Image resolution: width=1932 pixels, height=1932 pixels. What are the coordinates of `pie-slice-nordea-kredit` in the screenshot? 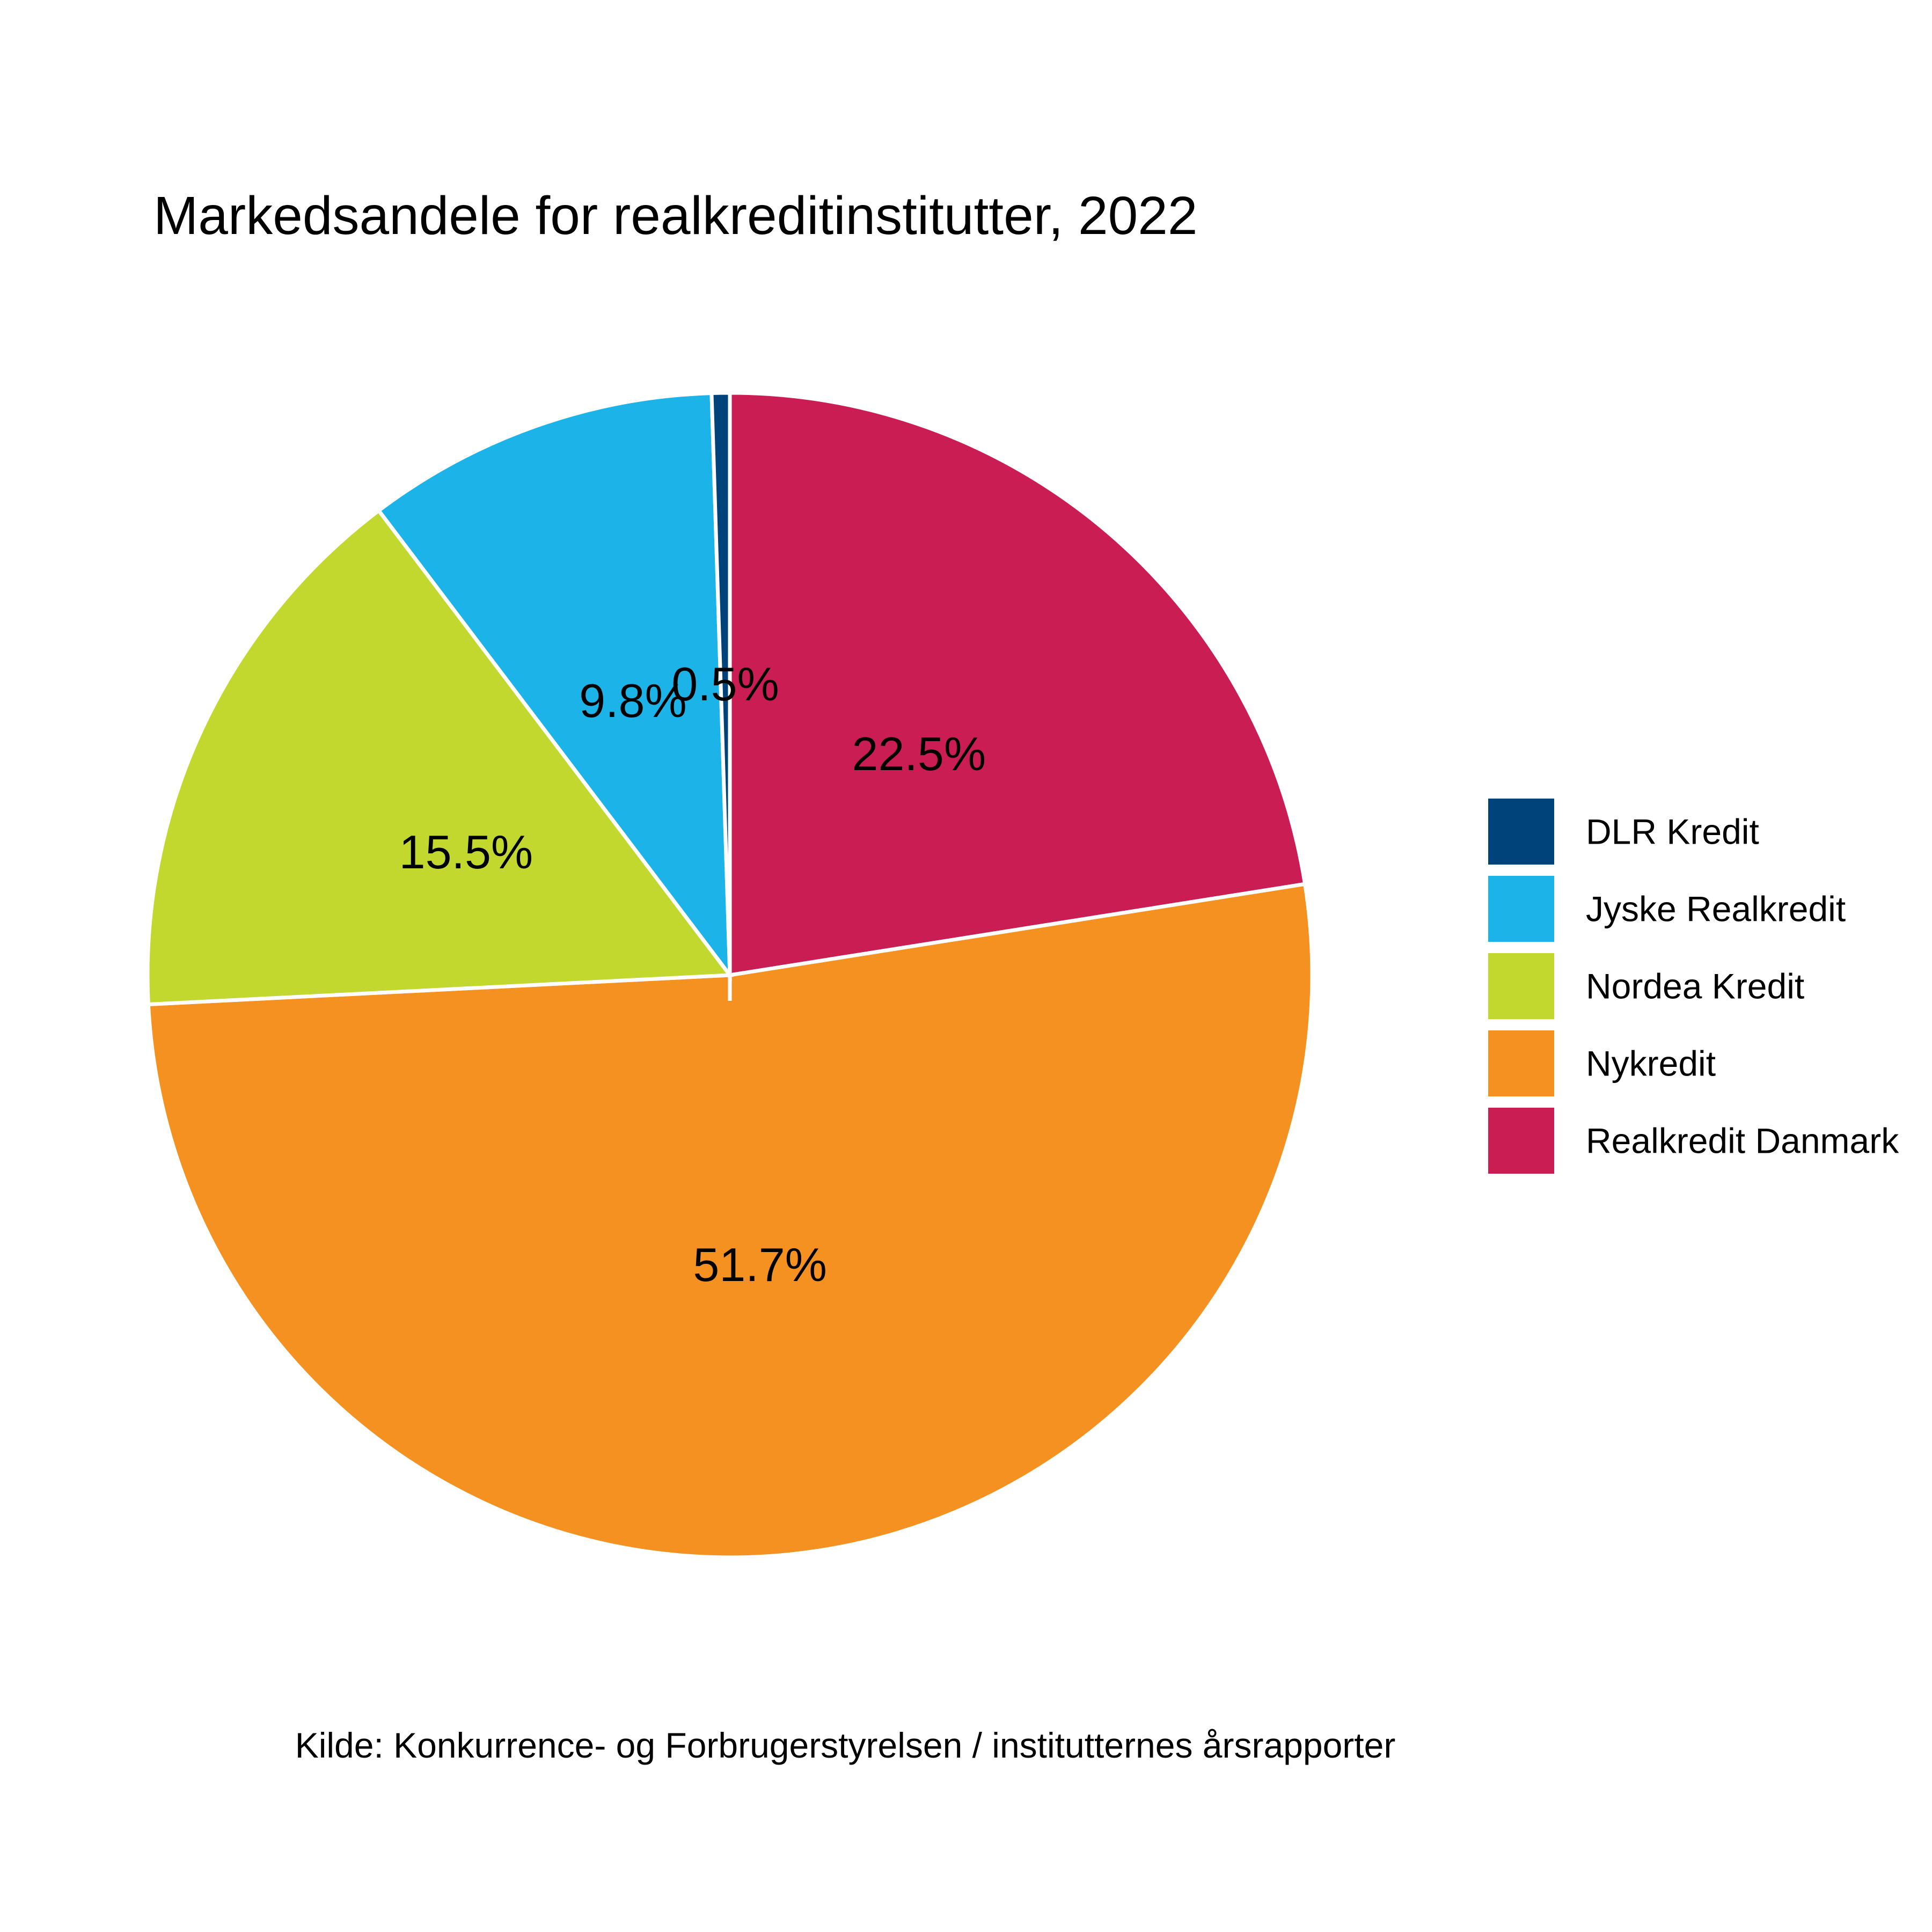 It's located at (439, 757).